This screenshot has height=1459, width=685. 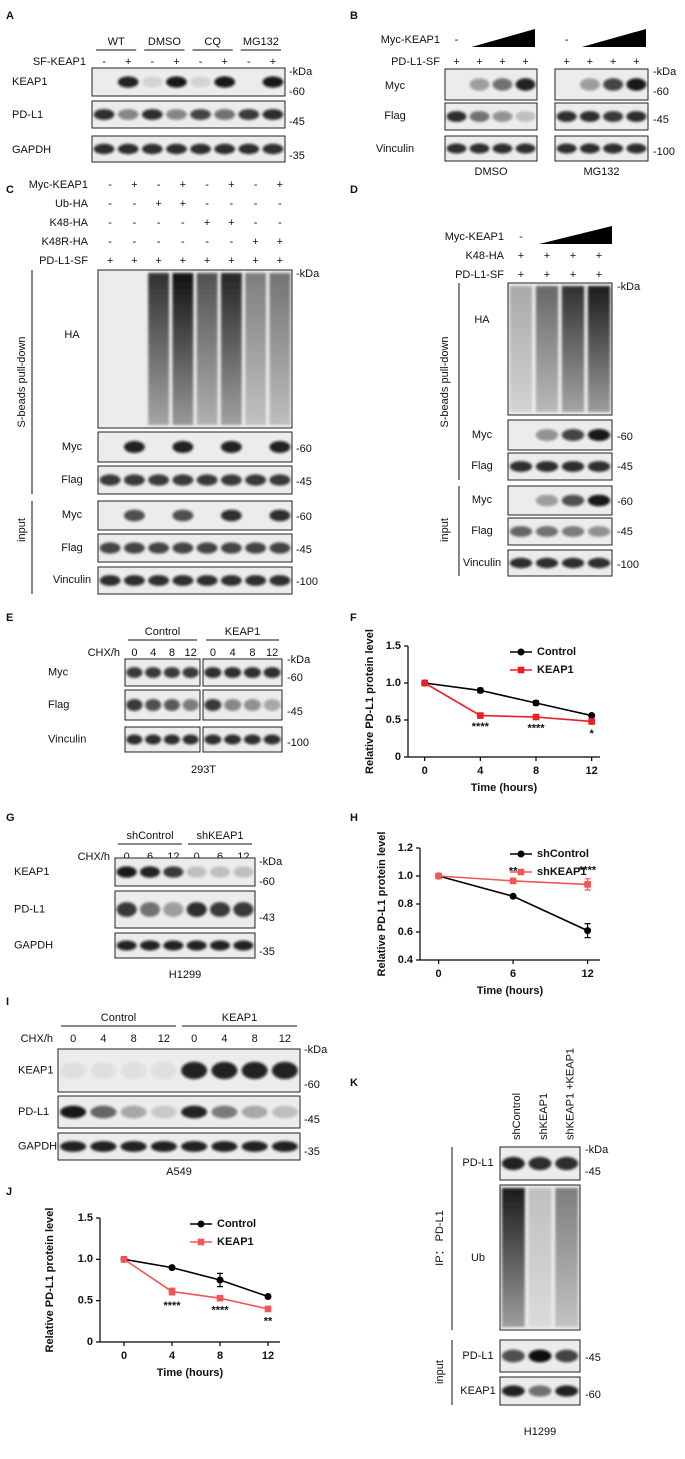 I want to click on group-label: S-beads pull-down, so click(x=22, y=381).